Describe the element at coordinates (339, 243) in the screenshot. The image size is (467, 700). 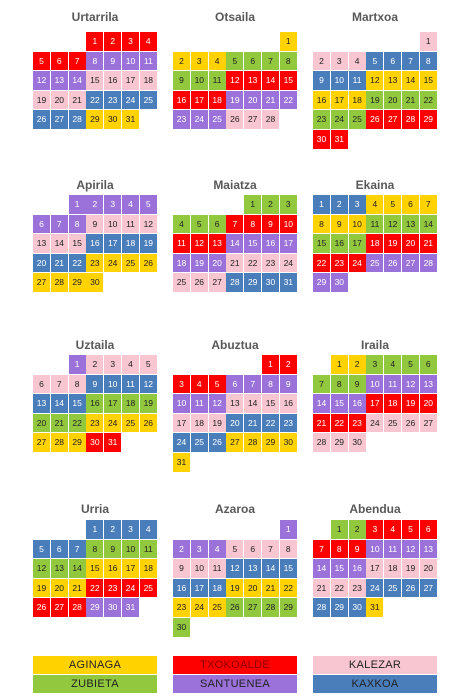
I see `day-cell: 16` at that location.